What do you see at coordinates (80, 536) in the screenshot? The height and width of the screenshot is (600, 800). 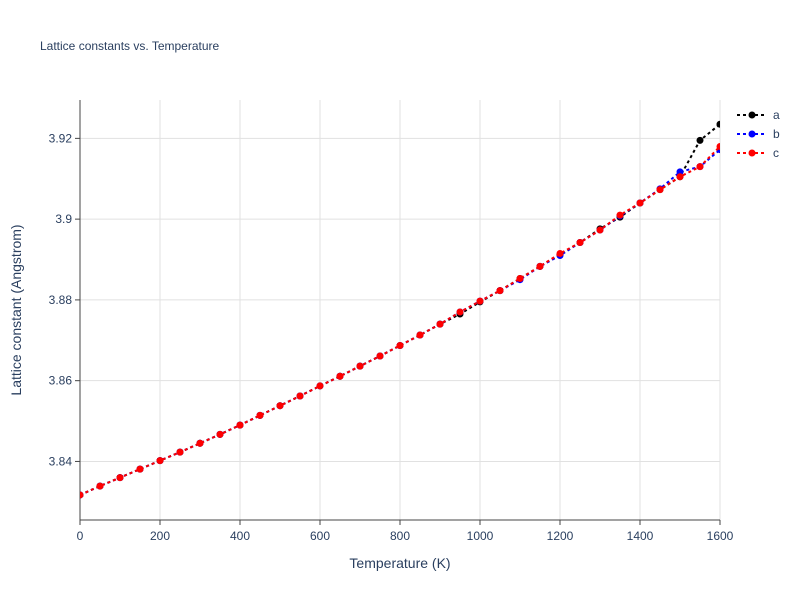 I see `x-tick-label: 0` at bounding box center [80, 536].